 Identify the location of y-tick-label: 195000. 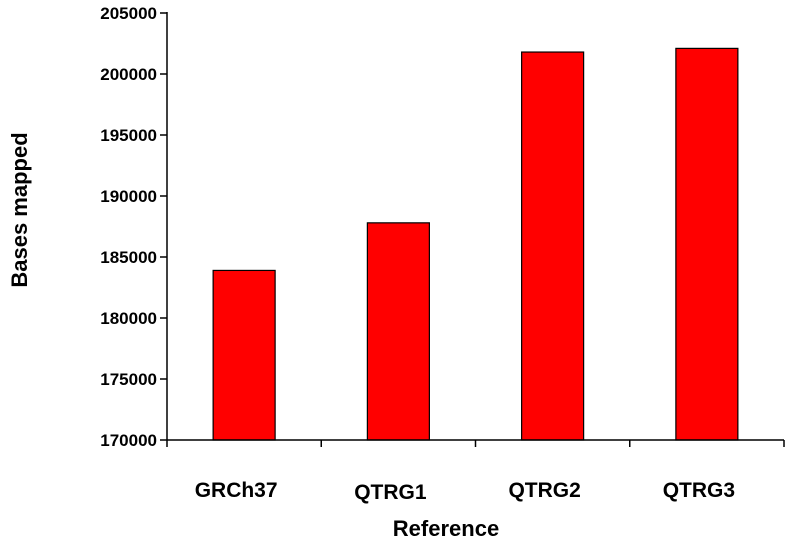
(128, 135).